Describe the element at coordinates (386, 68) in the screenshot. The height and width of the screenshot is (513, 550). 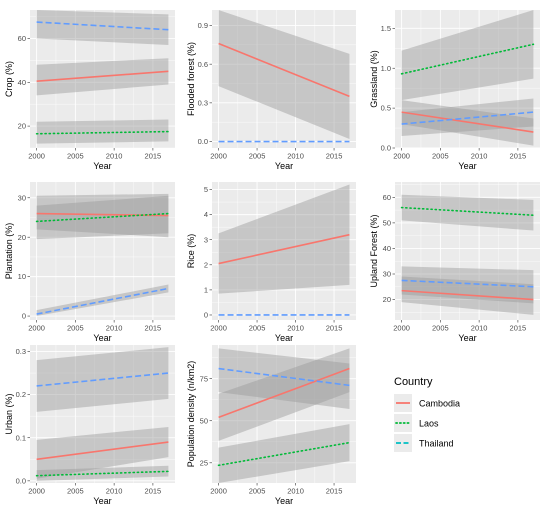
I see `y-tick-label: 1.0` at that location.